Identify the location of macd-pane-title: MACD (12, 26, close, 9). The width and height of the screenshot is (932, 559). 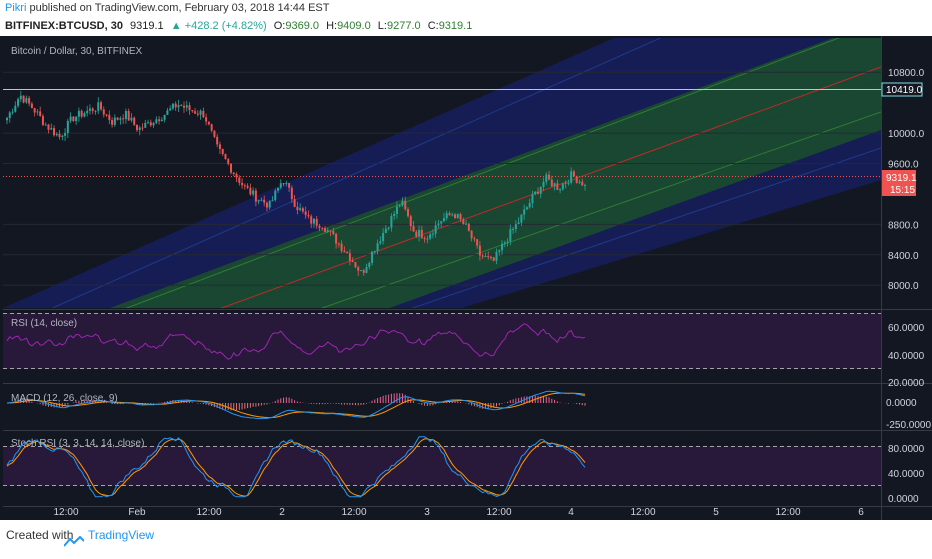
(64, 398).